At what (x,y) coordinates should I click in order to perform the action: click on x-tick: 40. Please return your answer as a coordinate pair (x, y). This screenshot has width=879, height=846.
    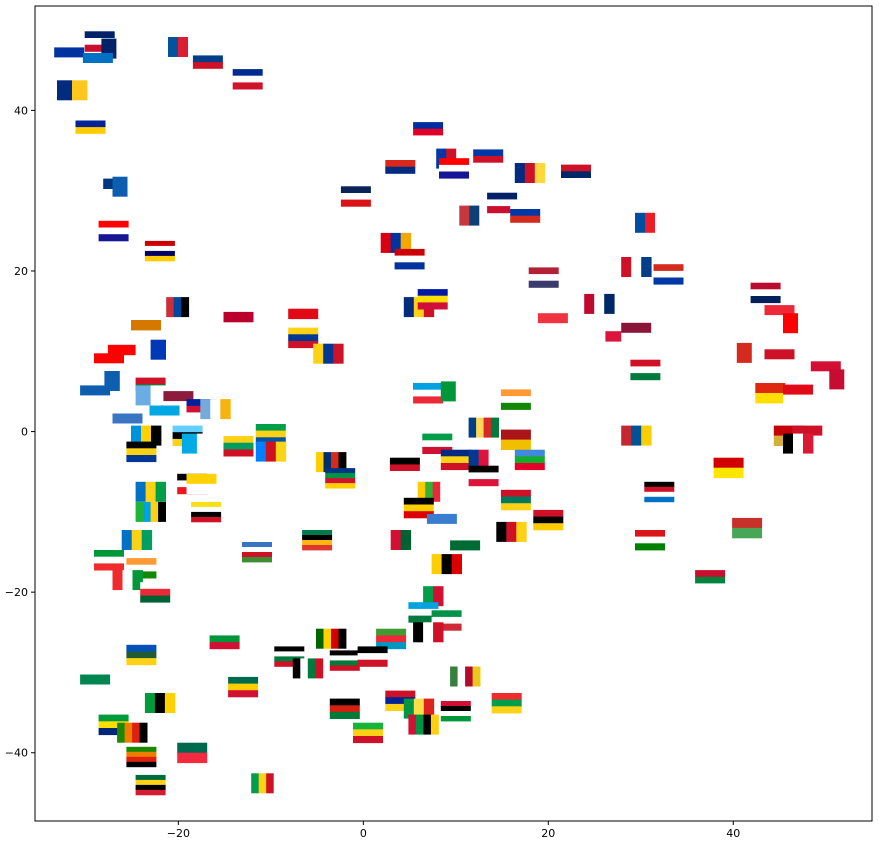
    Looking at the image, I should click on (733, 830).